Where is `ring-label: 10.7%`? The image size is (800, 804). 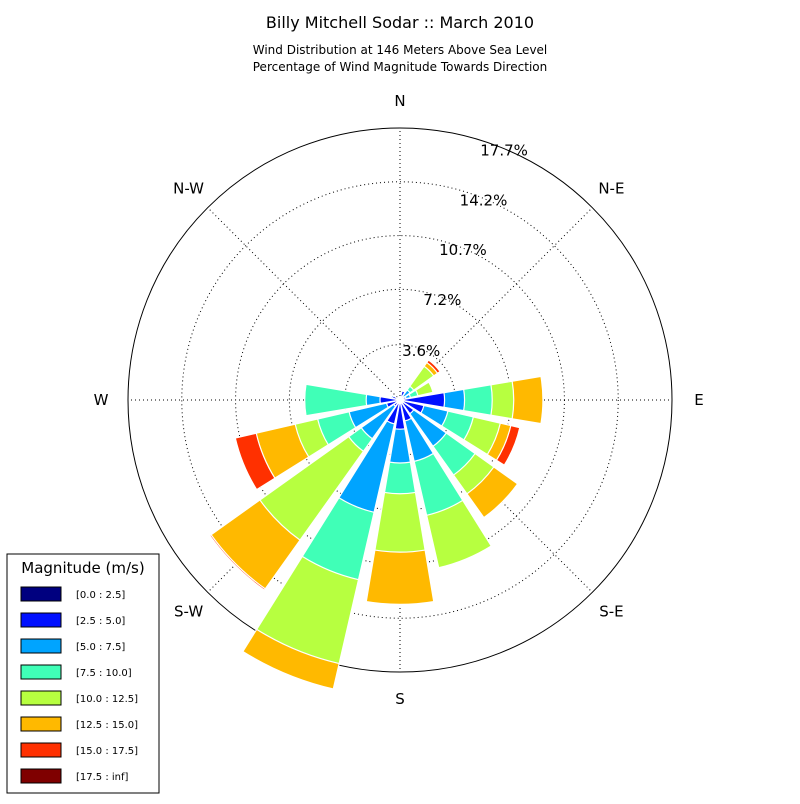
ring-label: 10.7% is located at coordinates (463, 250).